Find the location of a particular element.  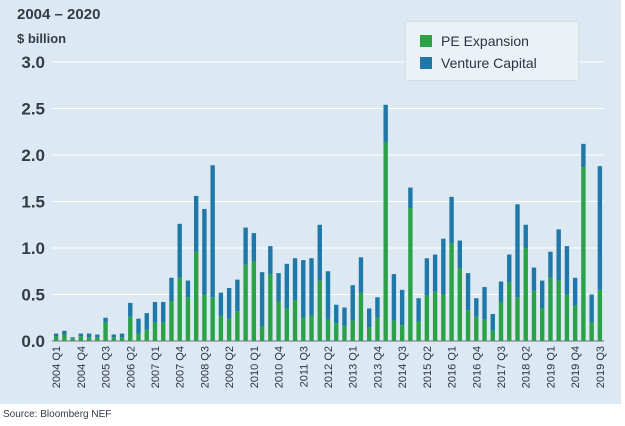

legend-item-pe-expansion: PE Expansion is located at coordinates (474, 41).